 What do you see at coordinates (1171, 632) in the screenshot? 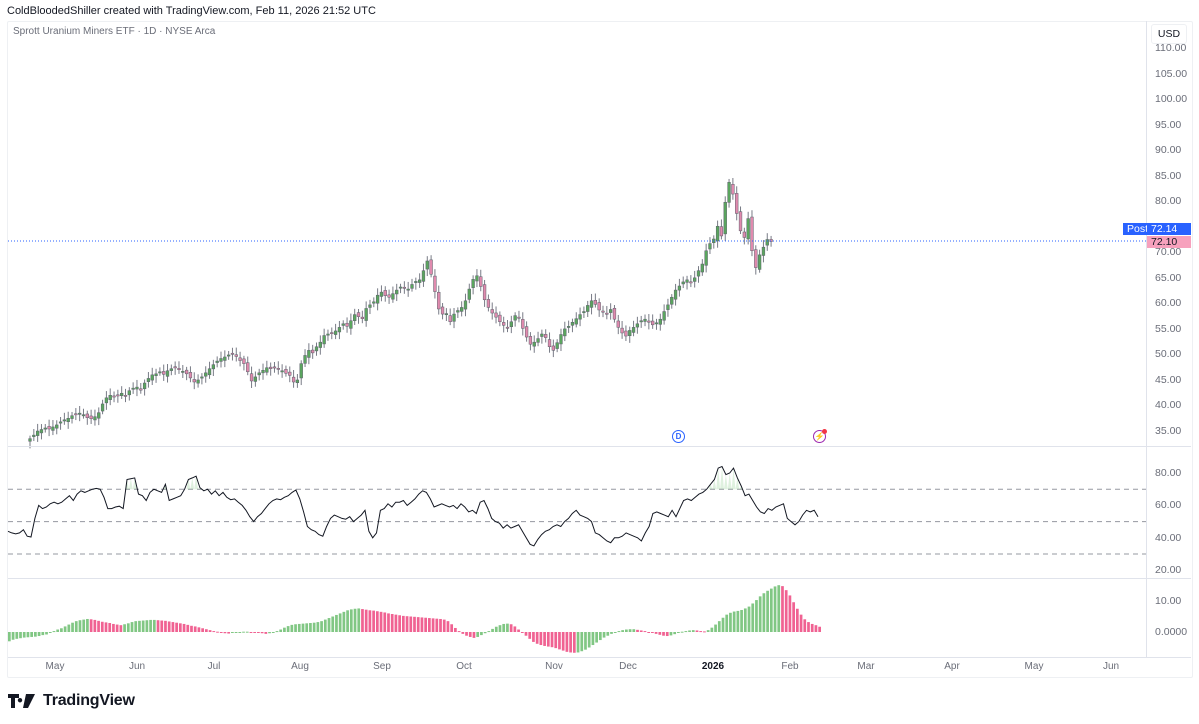
I see `histogram-tick-label: 0.0000` at bounding box center [1171, 632].